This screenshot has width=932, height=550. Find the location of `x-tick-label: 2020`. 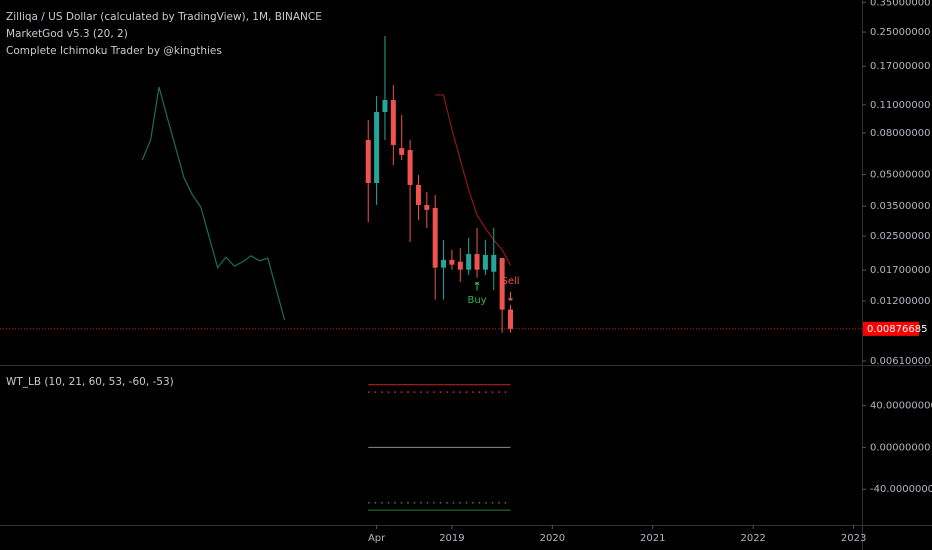

x-tick-label: 2020 is located at coordinates (552, 538).